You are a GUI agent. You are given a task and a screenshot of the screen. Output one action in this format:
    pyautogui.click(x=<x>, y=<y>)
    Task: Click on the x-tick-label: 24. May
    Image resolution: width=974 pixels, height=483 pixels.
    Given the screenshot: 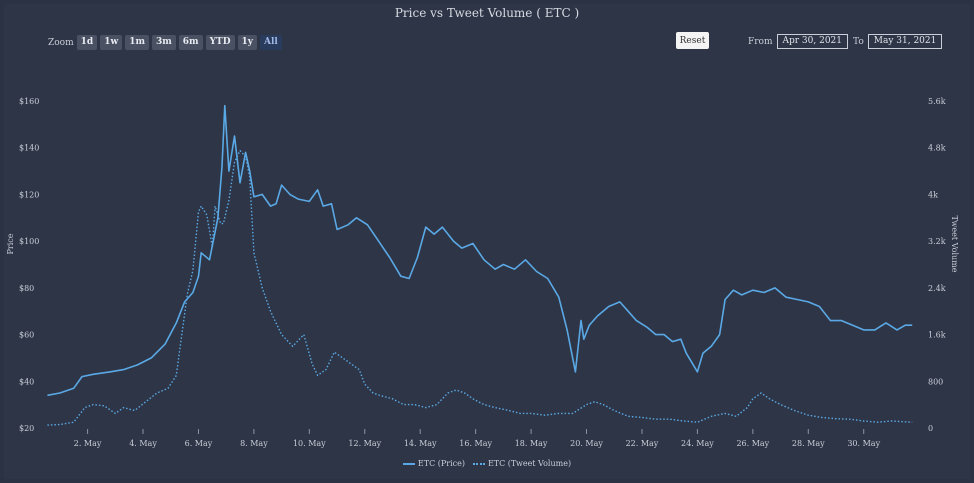 What is the action you would take?
    pyautogui.click(x=697, y=443)
    